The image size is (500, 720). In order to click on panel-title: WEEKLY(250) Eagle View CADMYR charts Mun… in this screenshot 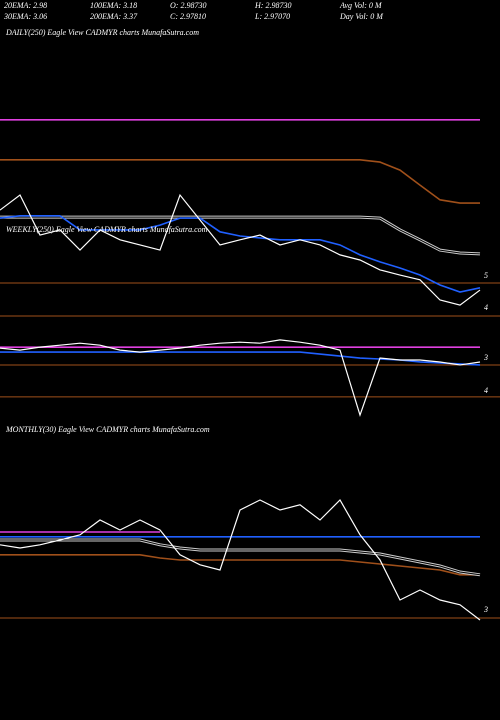, I will do `click(107, 229)`.